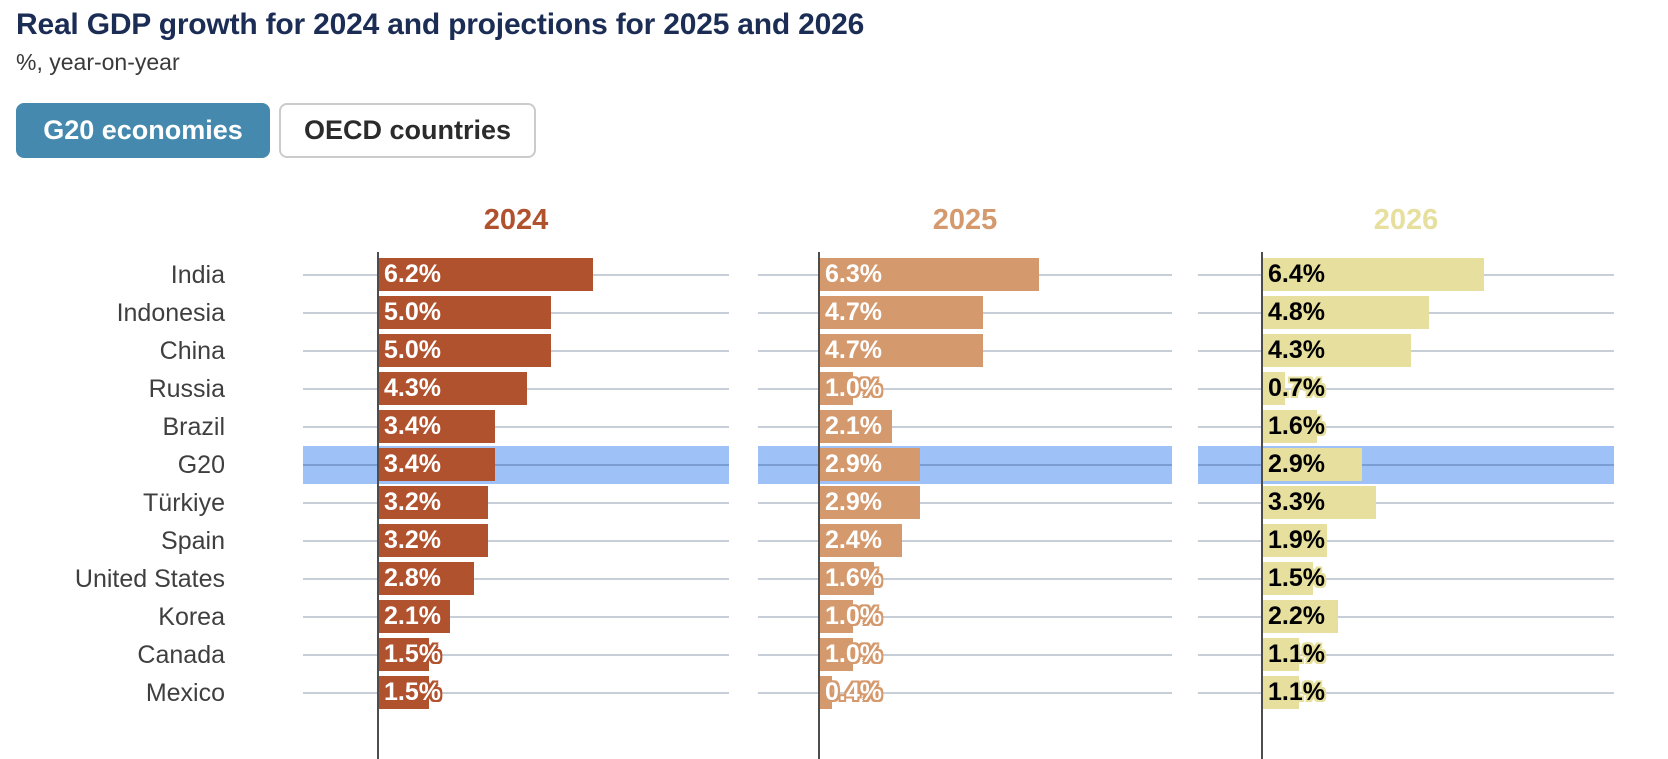 Image resolution: width=1668 pixels, height=759 pixels. I want to click on chart-cell: 2.8%, so click(516, 579).